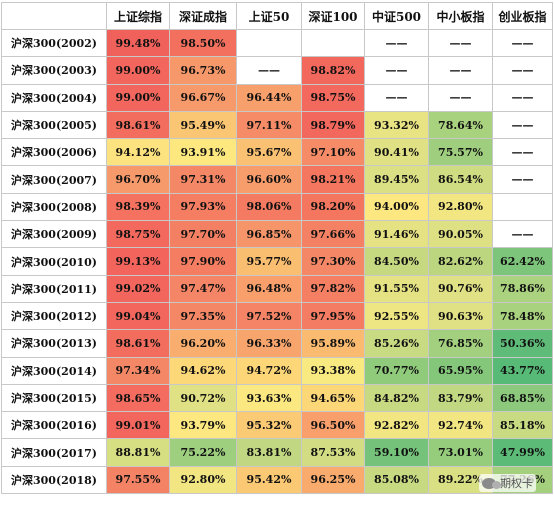  I want to click on table-cell: 43.77%, so click(522, 370).